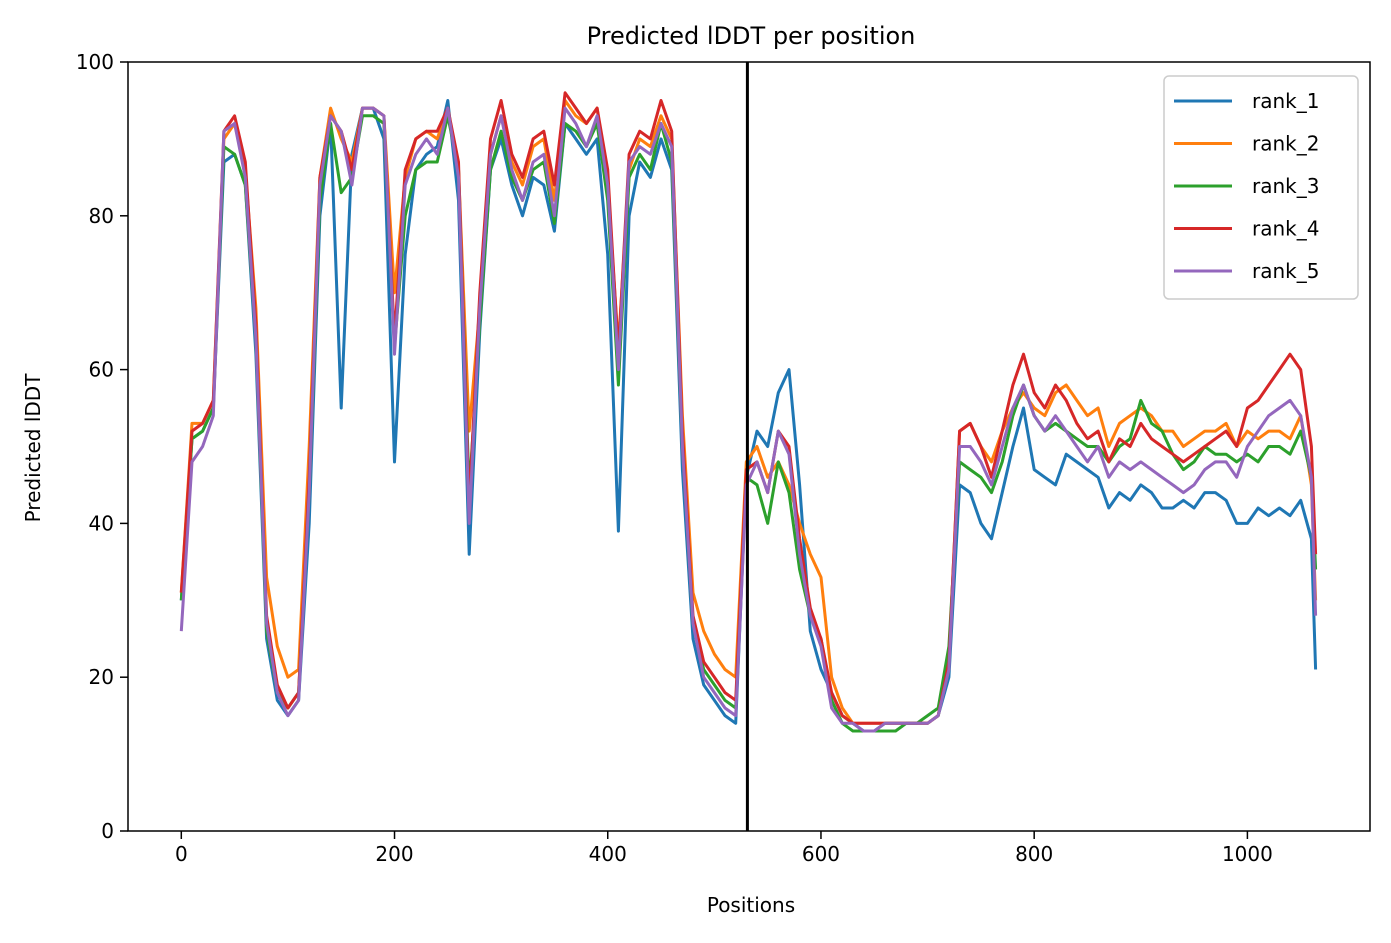  What do you see at coordinates (394, 854) in the screenshot?
I see `x-tick-label: 200` at bounding box center [394, 854].